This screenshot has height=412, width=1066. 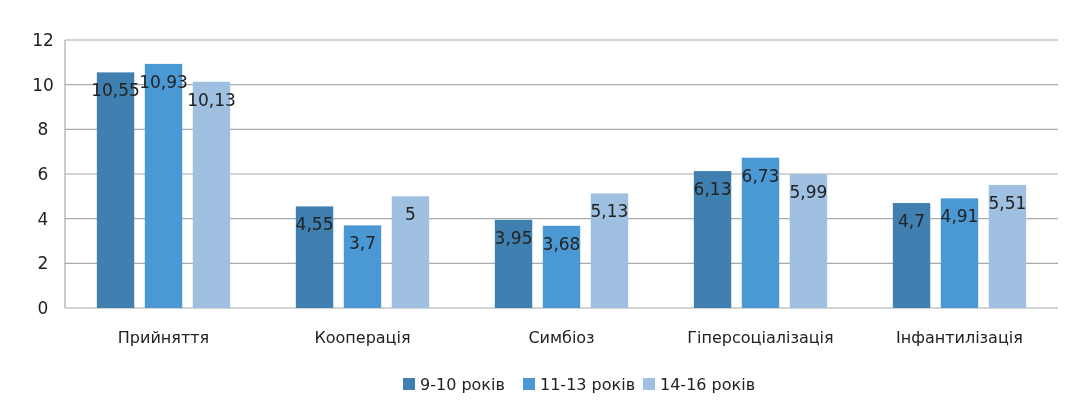 What do you see at coordinates (609, 211) in the screenshot?
I see `data-label: 5,13` at bounding box center [609, 211].